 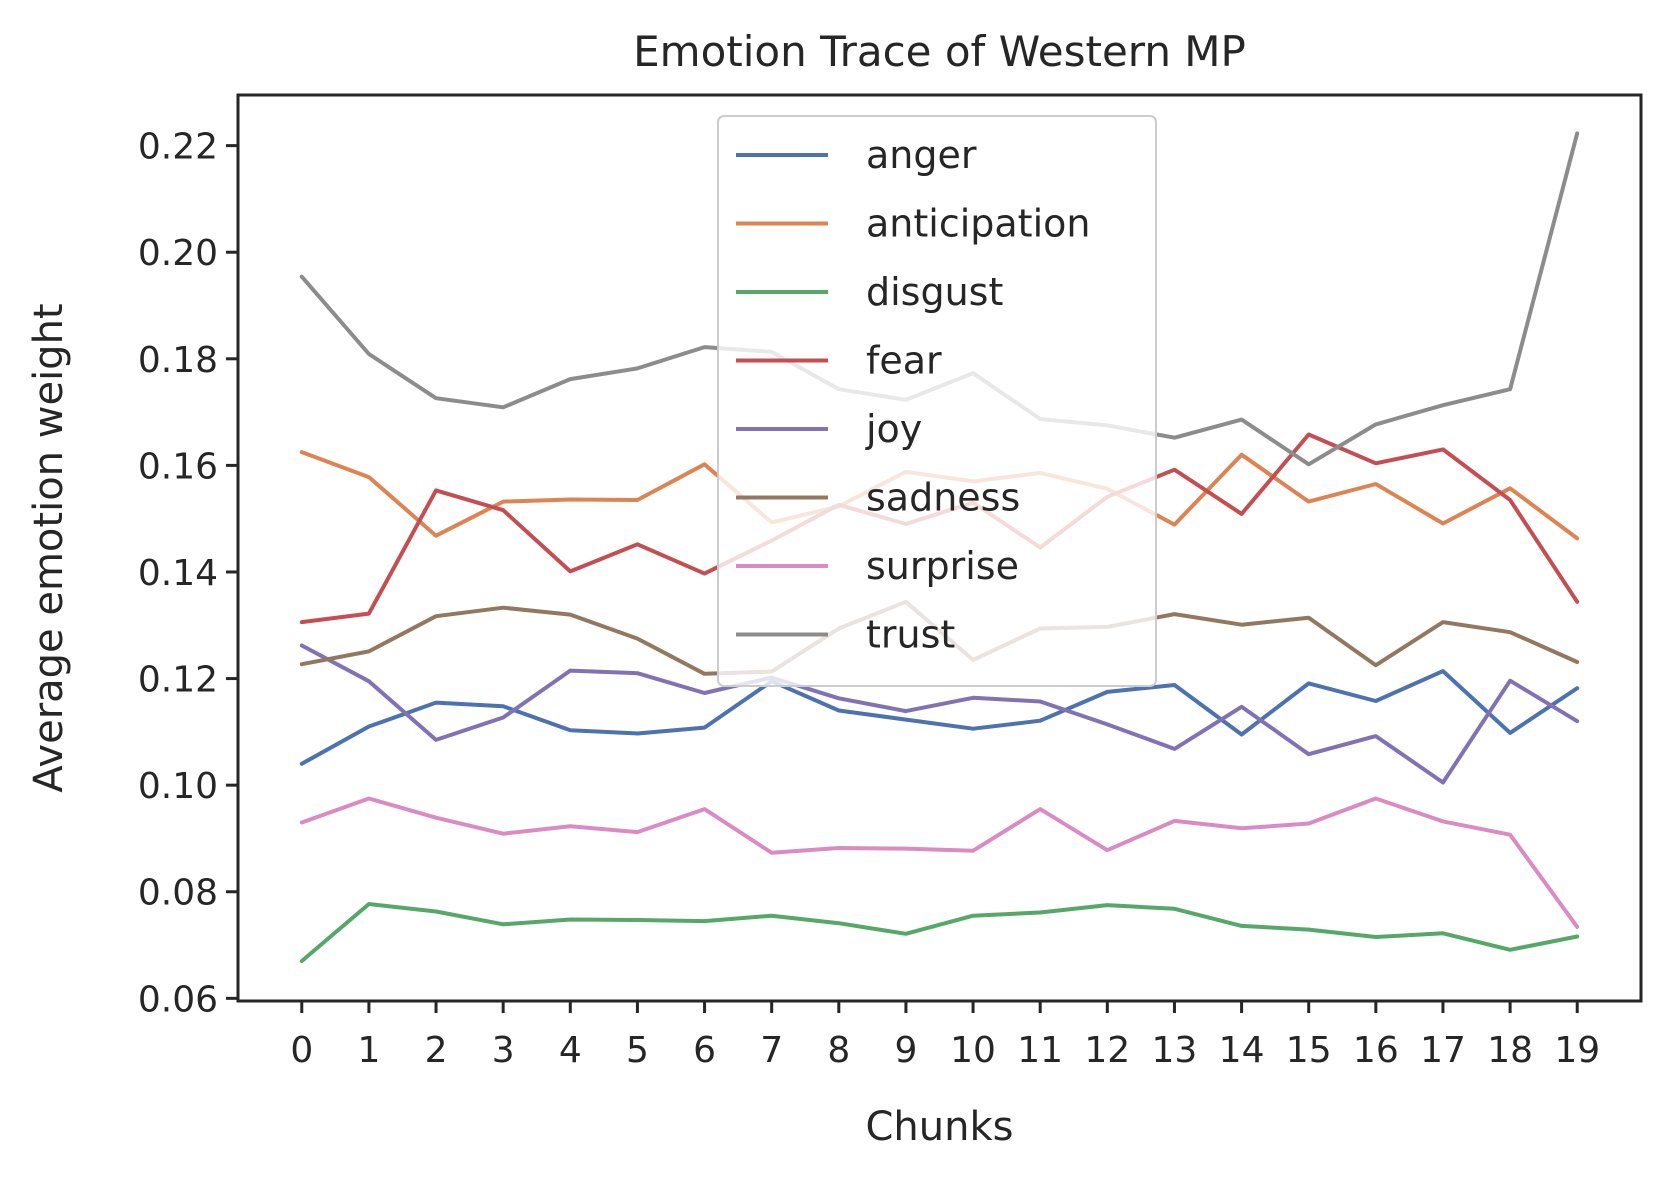 What do you see at coordinates (637, 1050) in the screenshot?
I see `x-tick-label: 5` at bounding box center [637, 1050].